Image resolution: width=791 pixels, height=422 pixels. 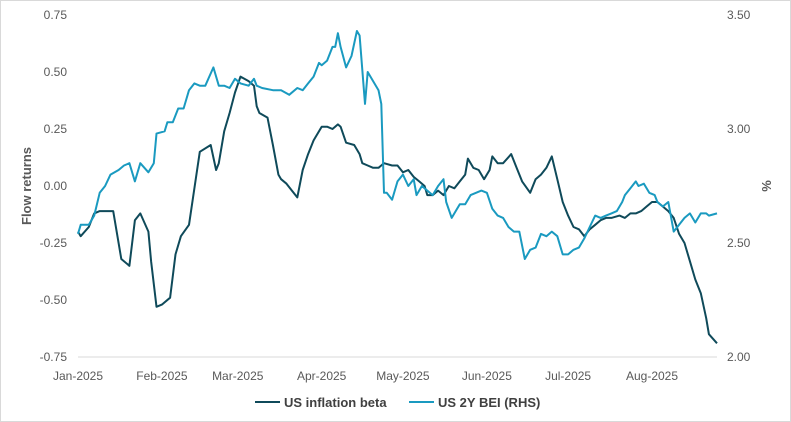 I want to click on y-tick-label: 0.50, so click(x=56, y=72).